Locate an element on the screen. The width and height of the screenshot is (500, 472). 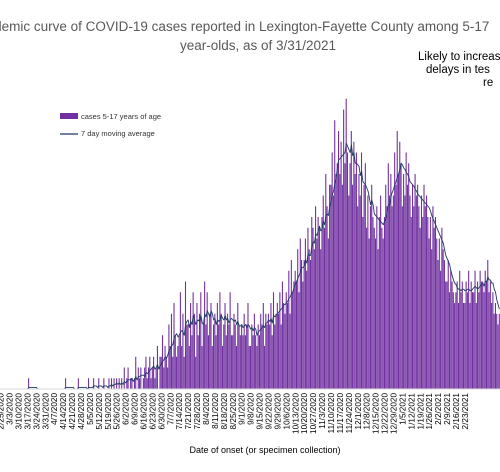
x-tick-label: 5/5/2020 is located at coordinates (90, 409).